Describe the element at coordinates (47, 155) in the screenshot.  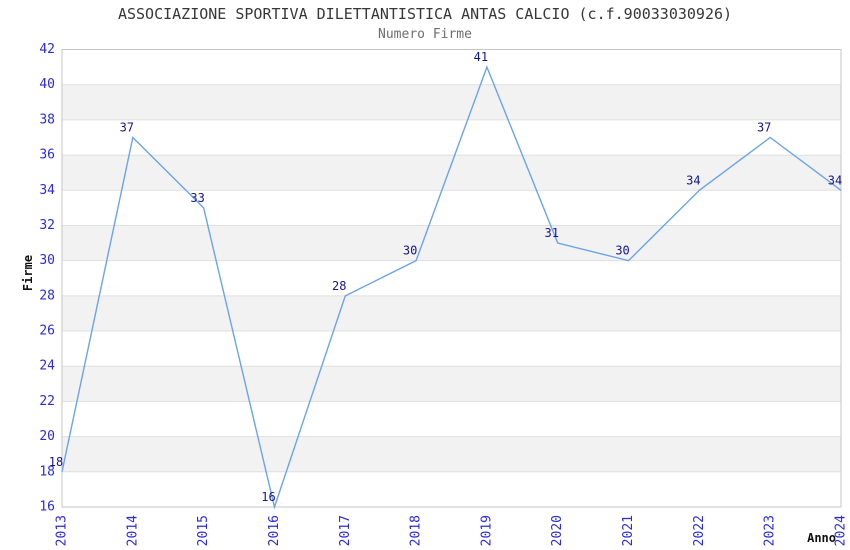
I see `y-tick-label: 36` at that location.